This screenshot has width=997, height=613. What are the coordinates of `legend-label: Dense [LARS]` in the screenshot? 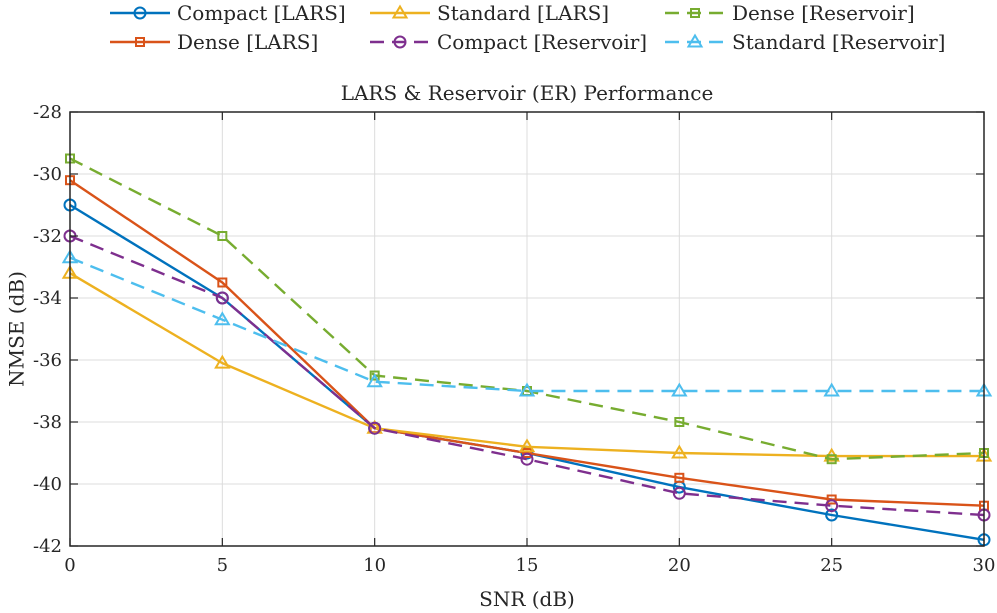 It's located at (247, 42).